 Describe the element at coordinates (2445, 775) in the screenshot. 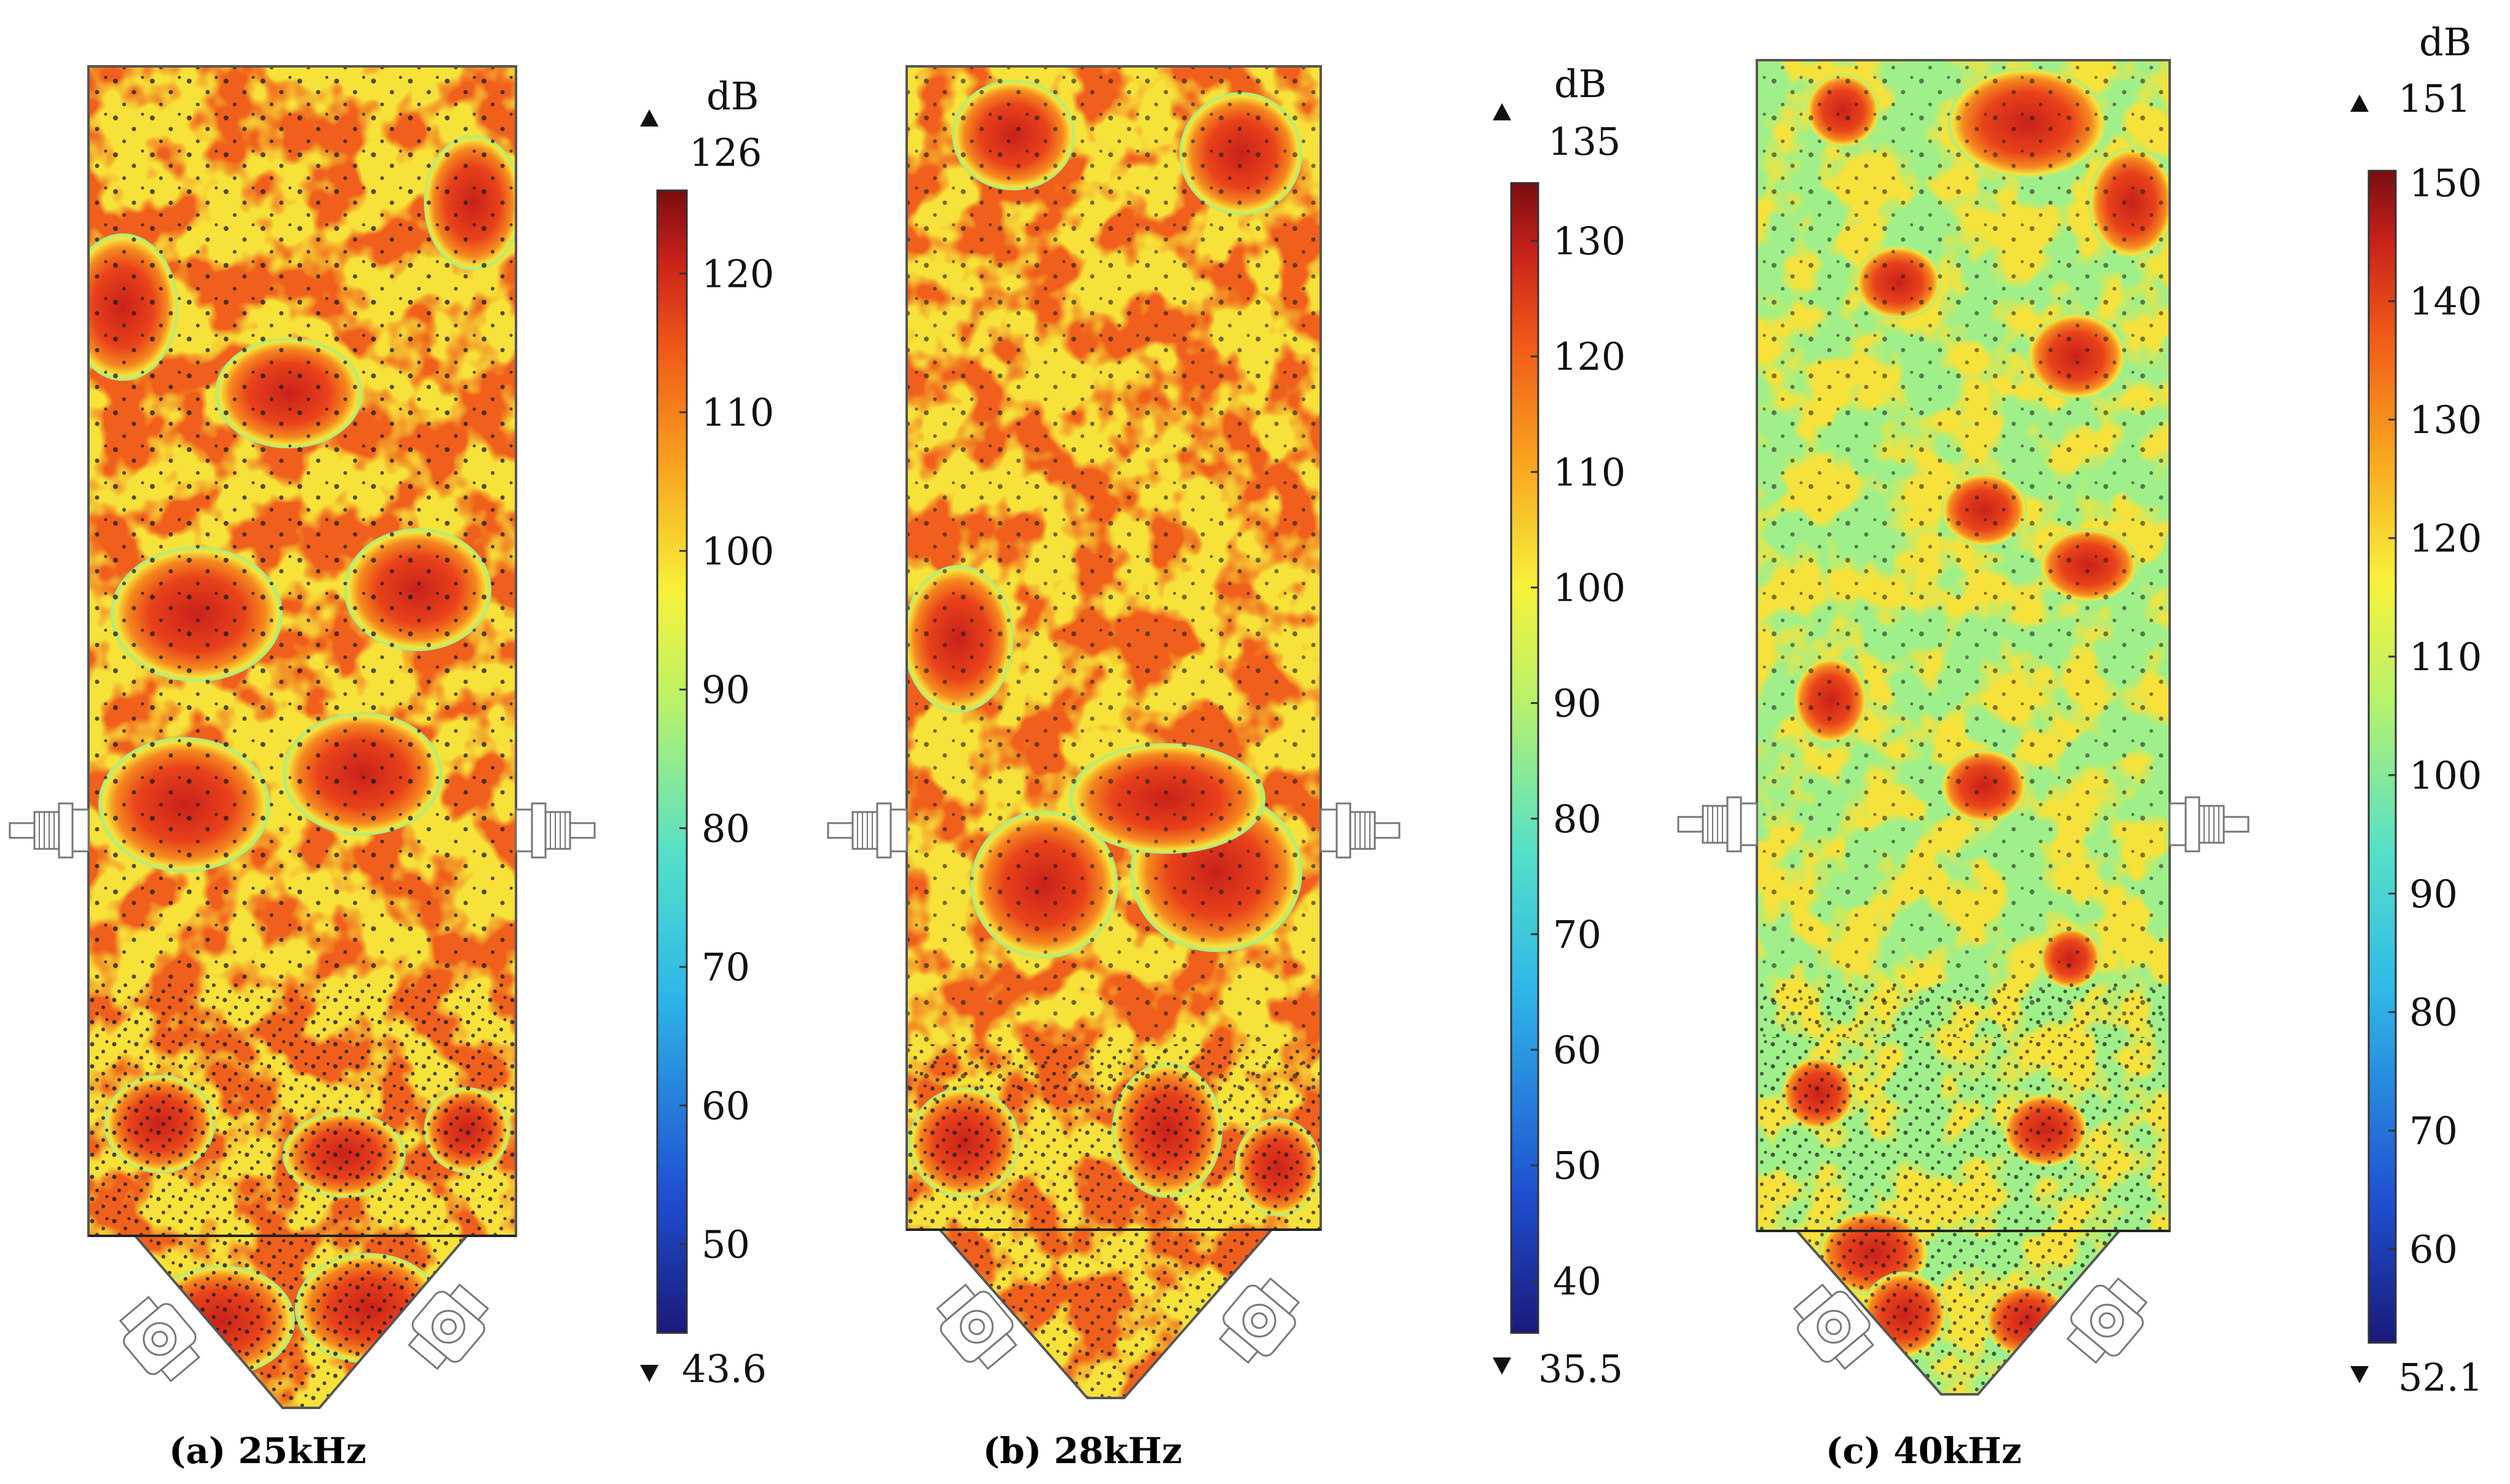

I see `colorbar-c-tick-label: 100` at that location.